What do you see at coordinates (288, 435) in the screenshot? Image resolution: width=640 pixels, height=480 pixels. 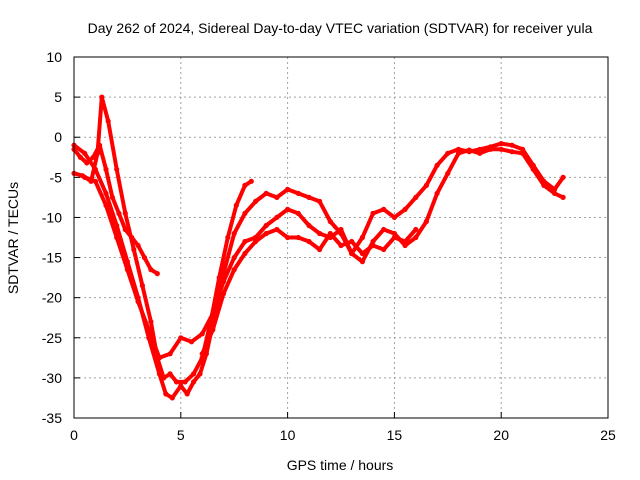 I see `x-tick-label-2: 10` at bounding box center [288, 435].